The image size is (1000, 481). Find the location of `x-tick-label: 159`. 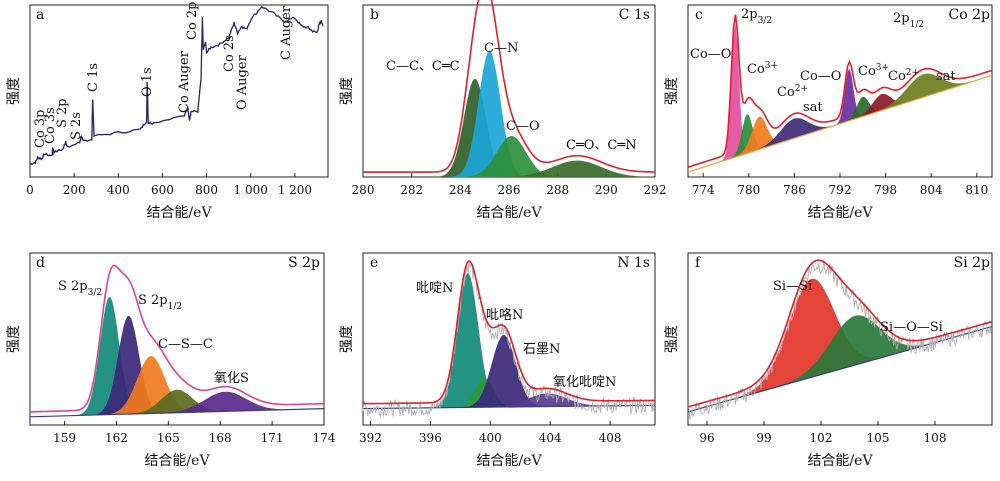

x-tick-label: 159 is located at coordinates (64, 438).